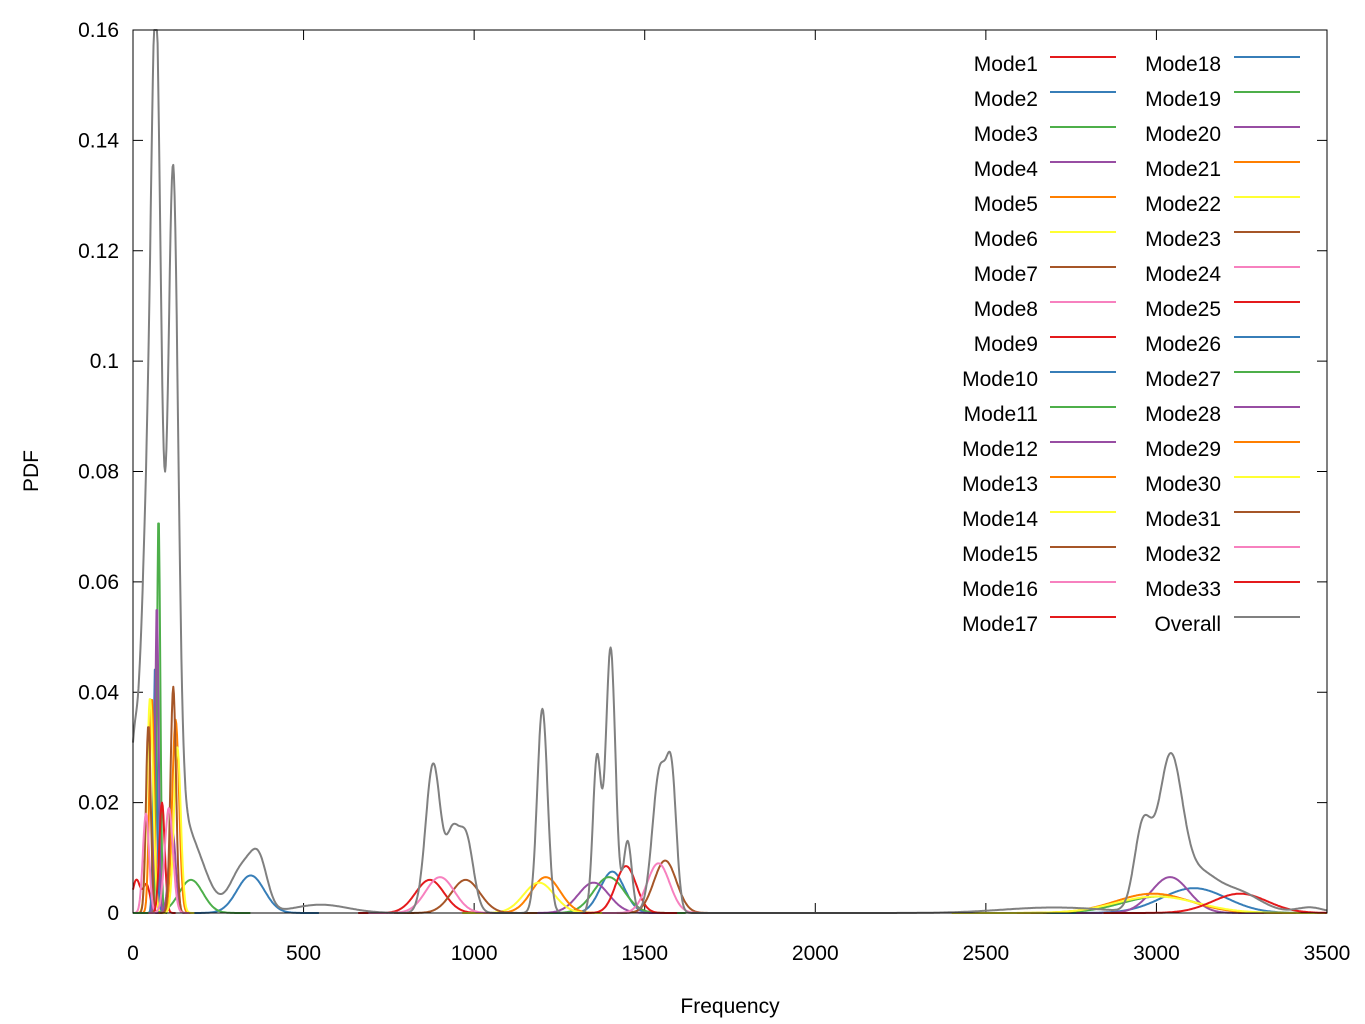 This screenshot has width=1365, height=1024. Describe the element at coordinates (730, 1006) in the screenshot. I see `x-axis-label: Frequency` at that location.